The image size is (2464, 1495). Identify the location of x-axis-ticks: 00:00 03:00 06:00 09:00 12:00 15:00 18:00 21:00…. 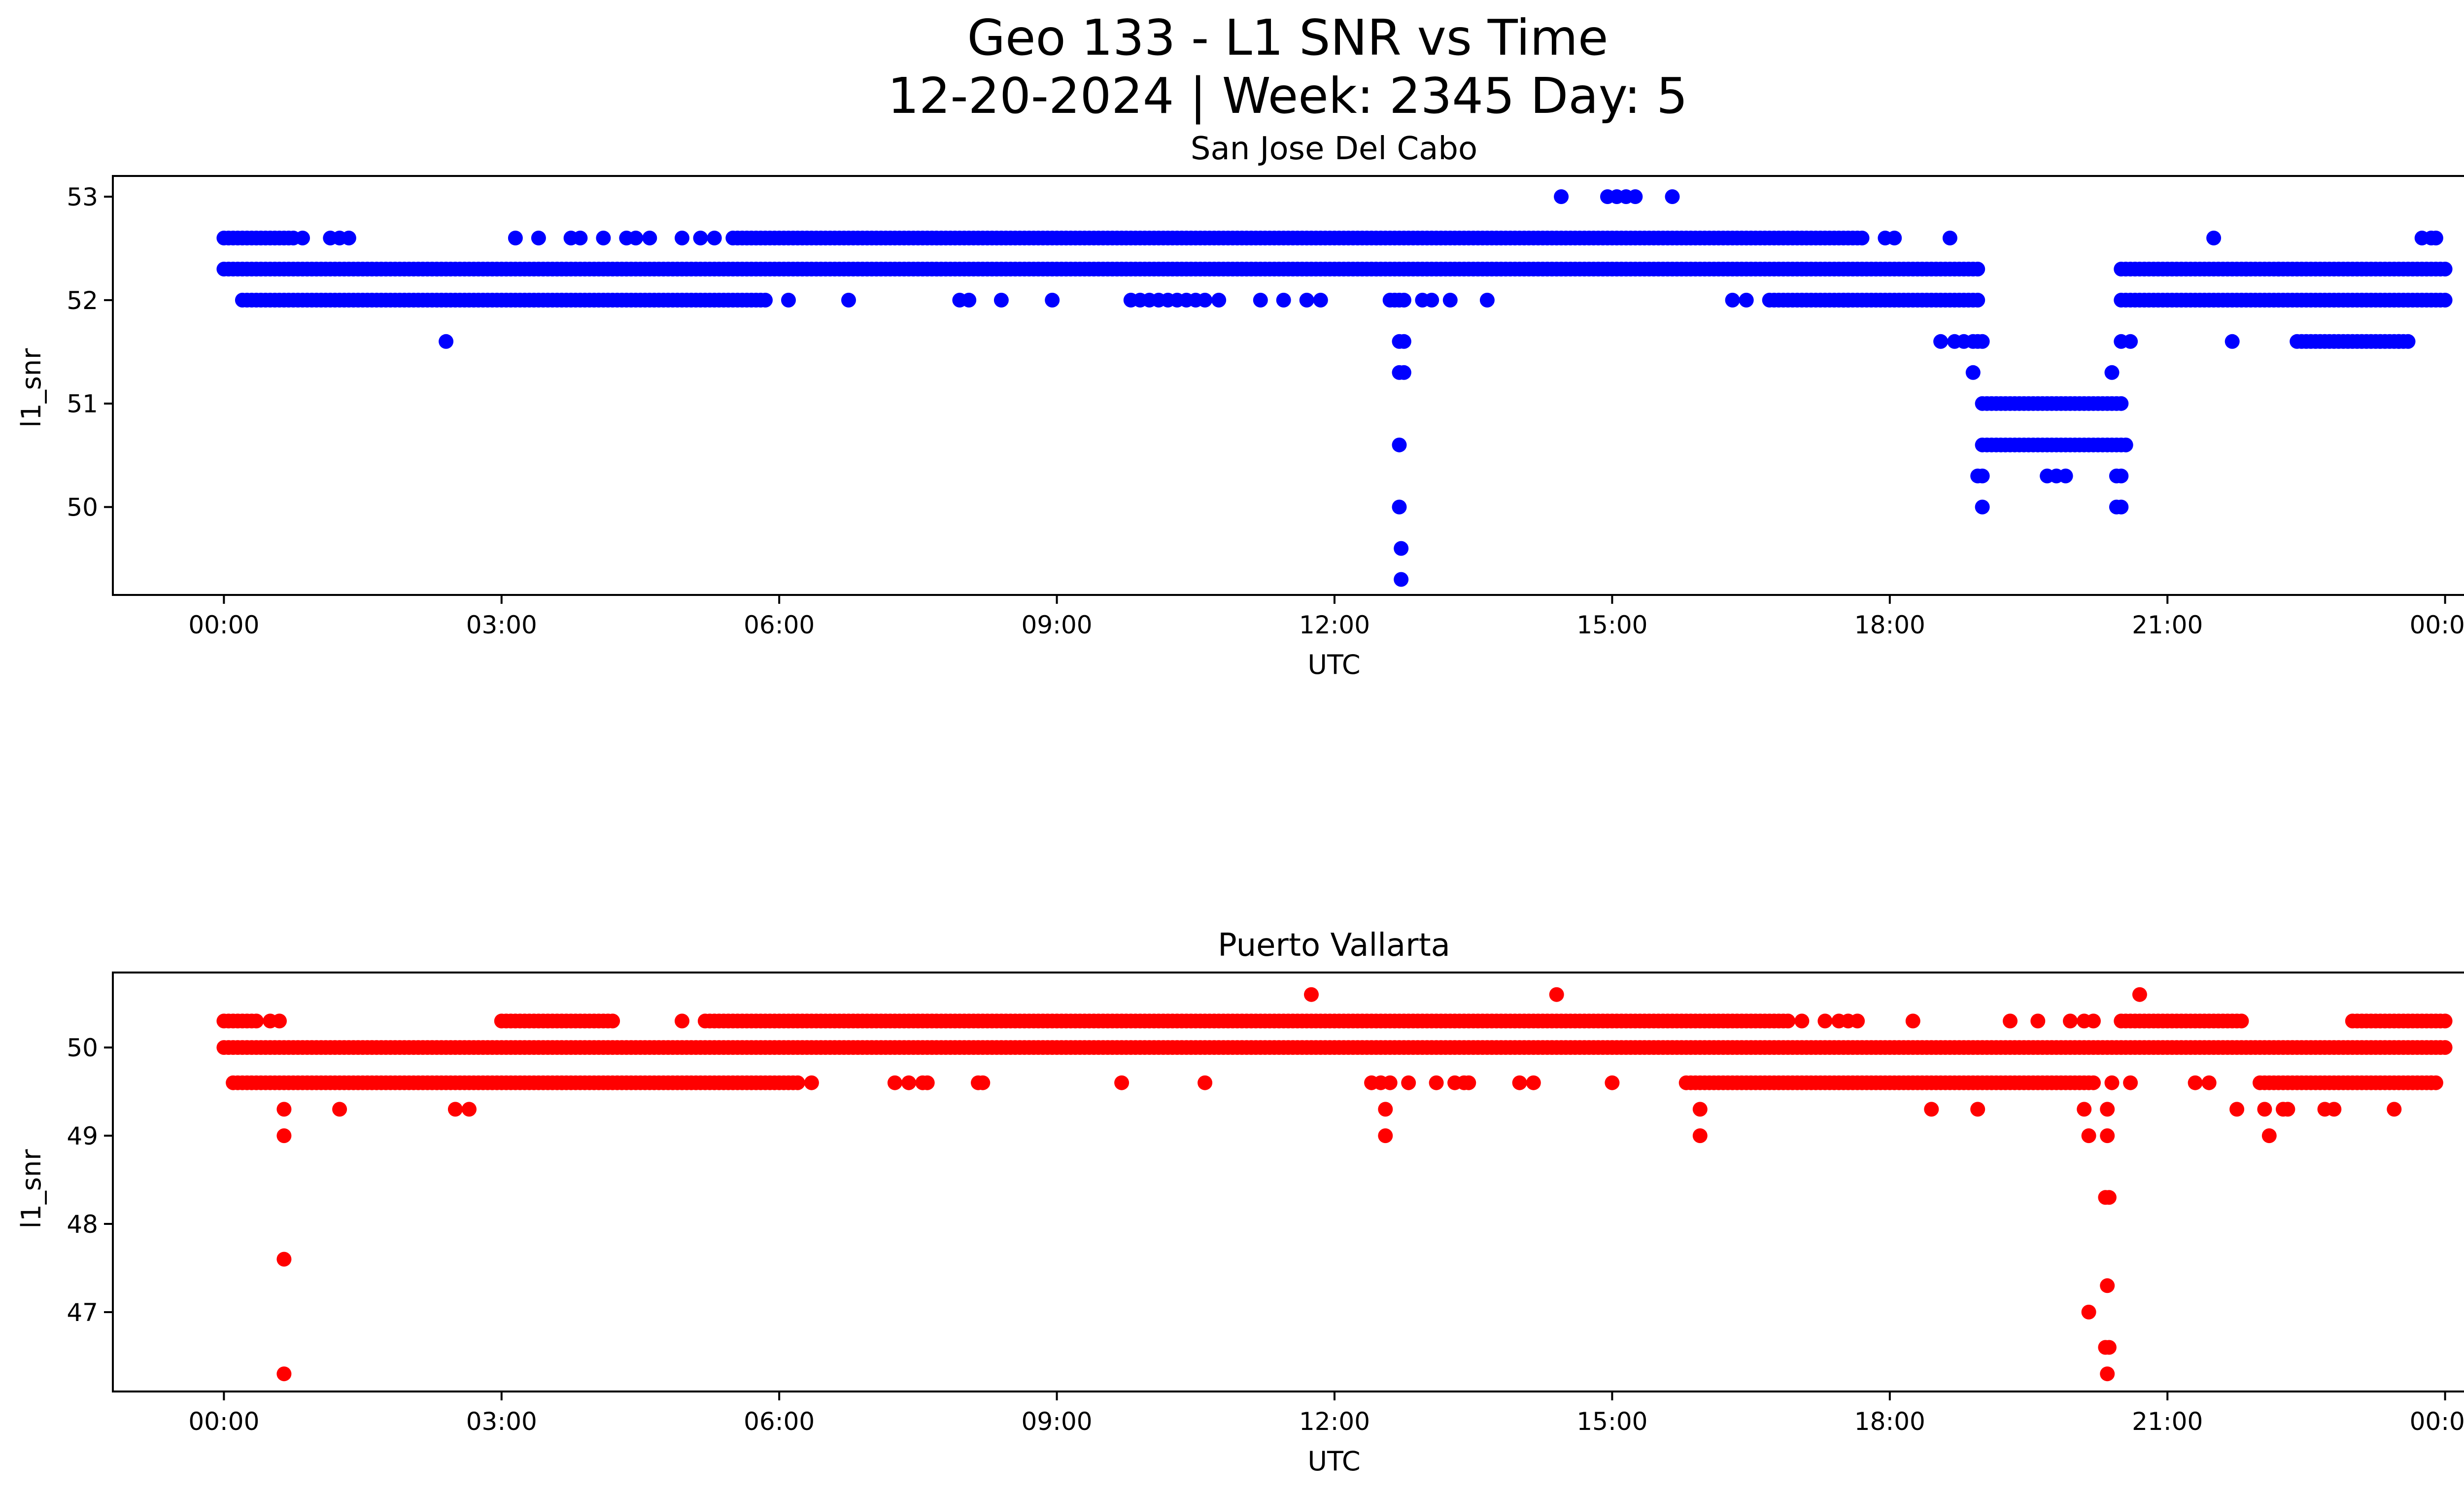
(1326, 617).